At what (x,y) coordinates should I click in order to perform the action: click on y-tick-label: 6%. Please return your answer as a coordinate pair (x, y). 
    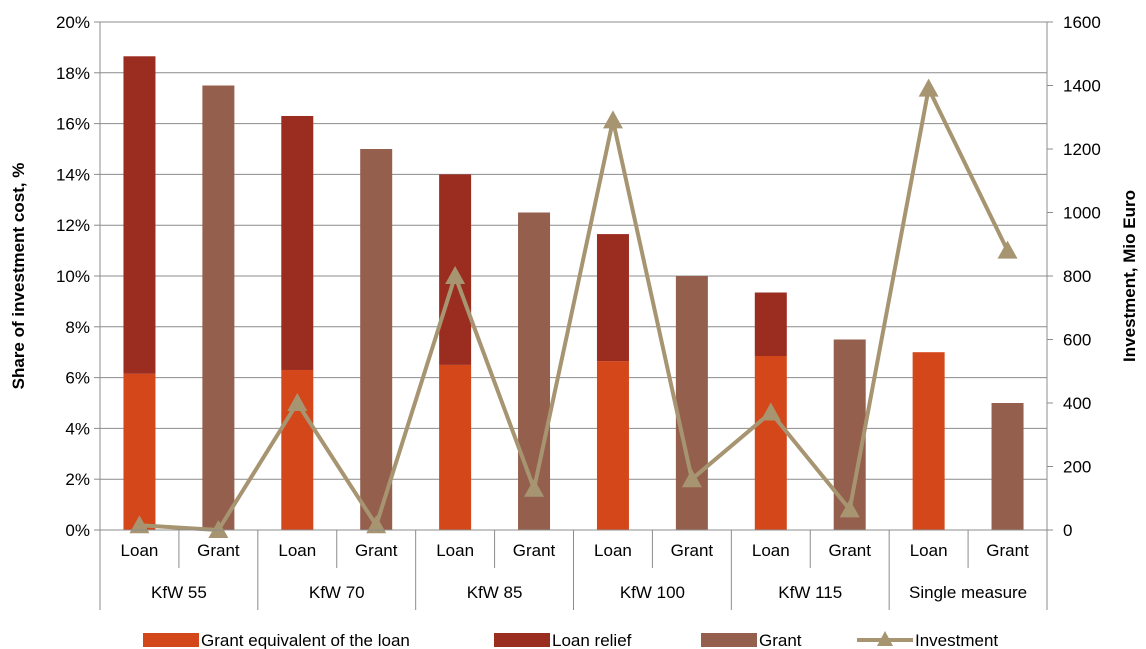
    Looking at the image, I should click on (77, 378).